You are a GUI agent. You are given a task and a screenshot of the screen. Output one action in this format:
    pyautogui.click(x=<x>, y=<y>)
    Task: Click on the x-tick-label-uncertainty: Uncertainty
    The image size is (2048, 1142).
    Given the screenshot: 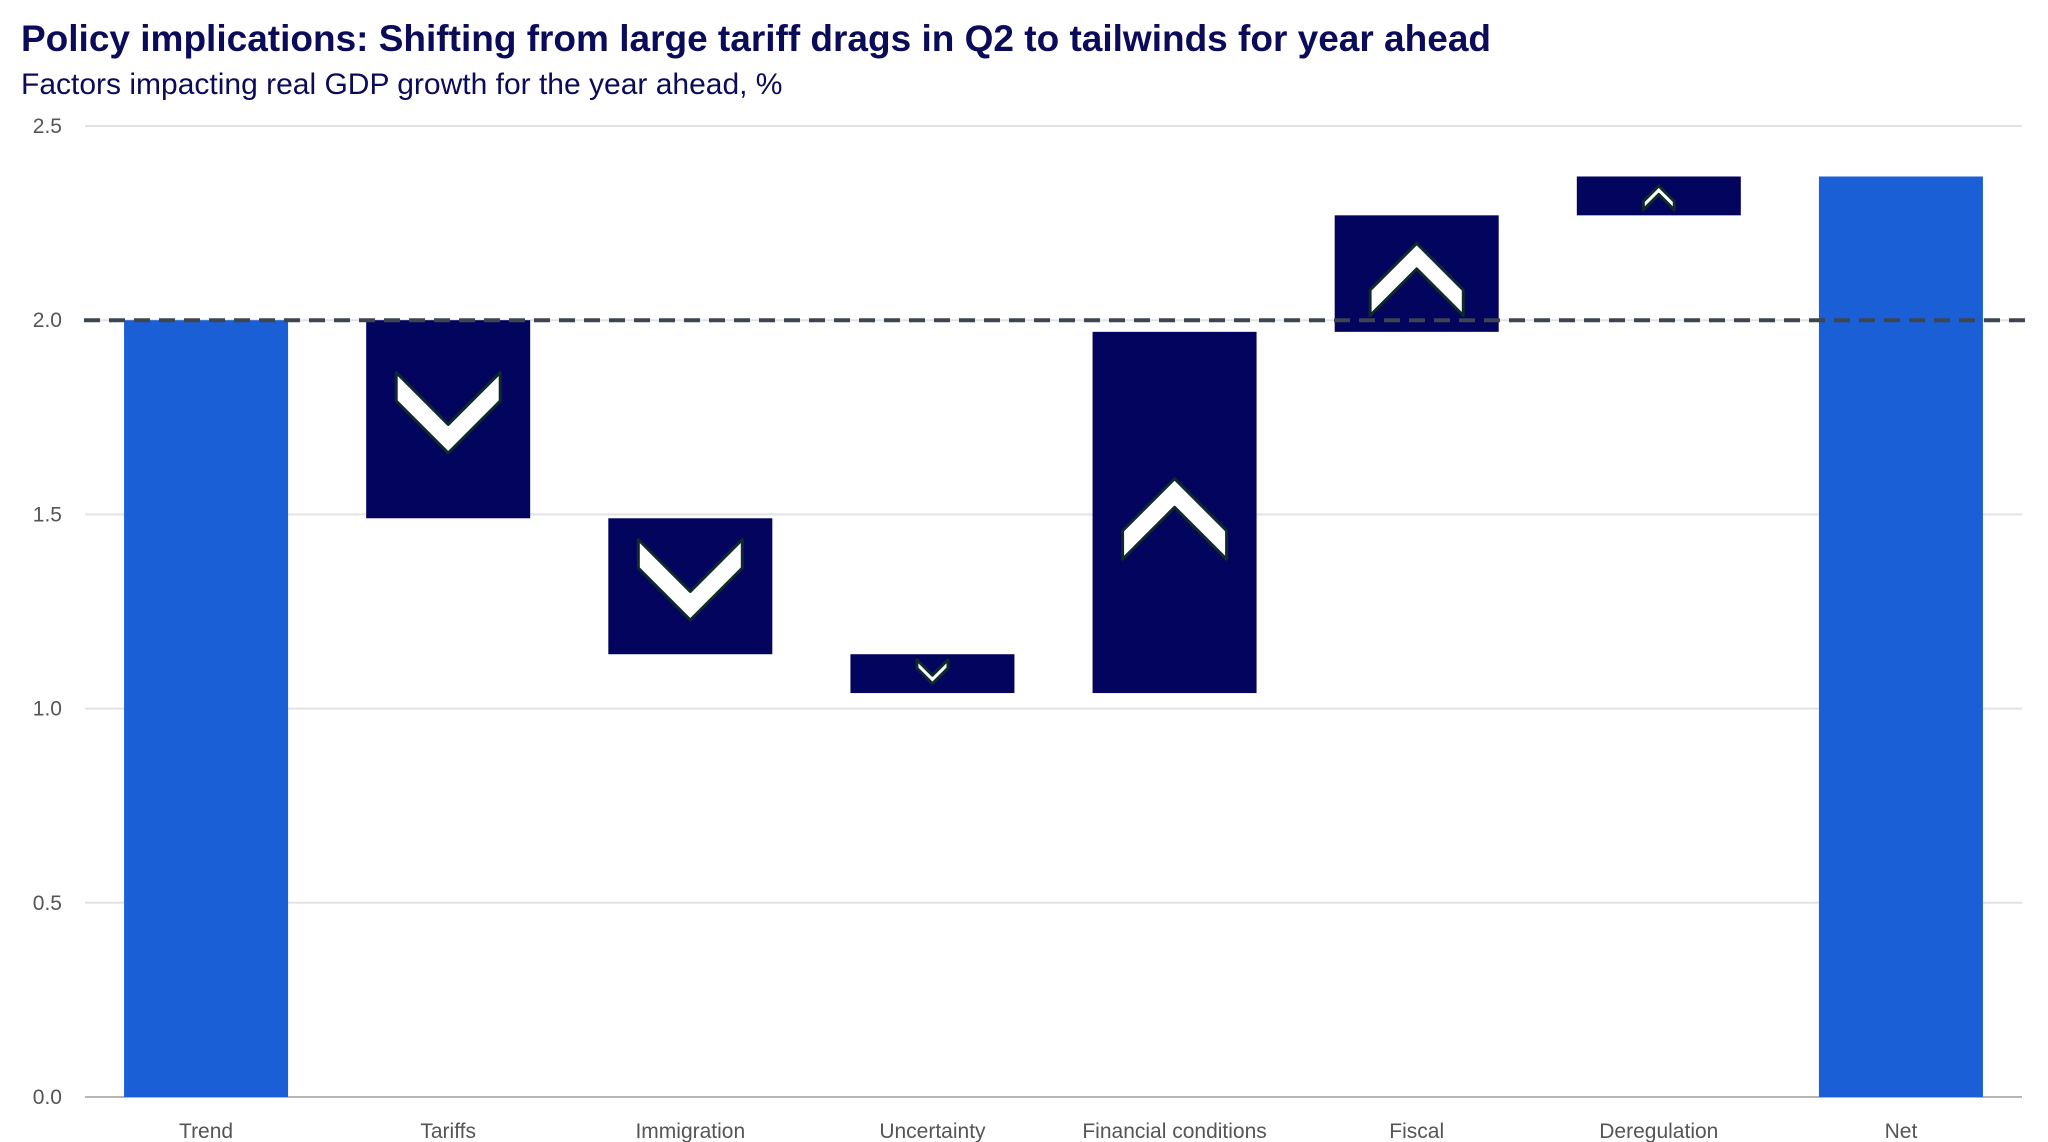 What is the action you would take?
    pyautogui.click(x=932, y=1131)
    